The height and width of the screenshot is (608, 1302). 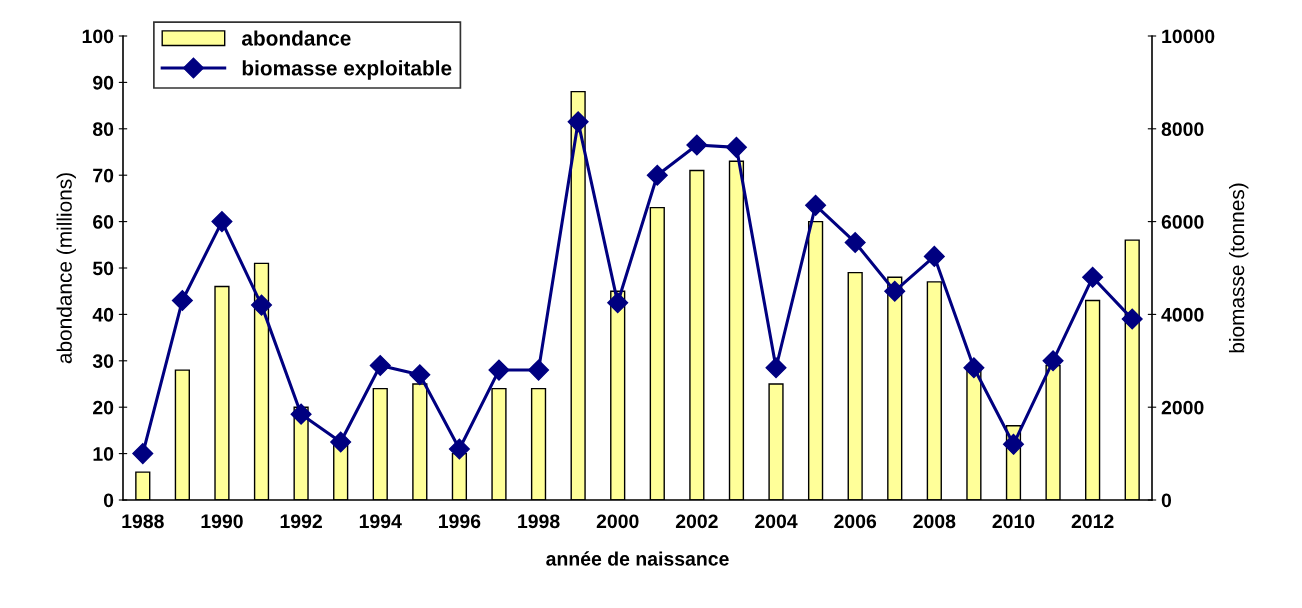 What do you see at coordinates (301, 521) in the screenshot?
I see `x-tick-label: 1992` at bounding box center [301, 521].